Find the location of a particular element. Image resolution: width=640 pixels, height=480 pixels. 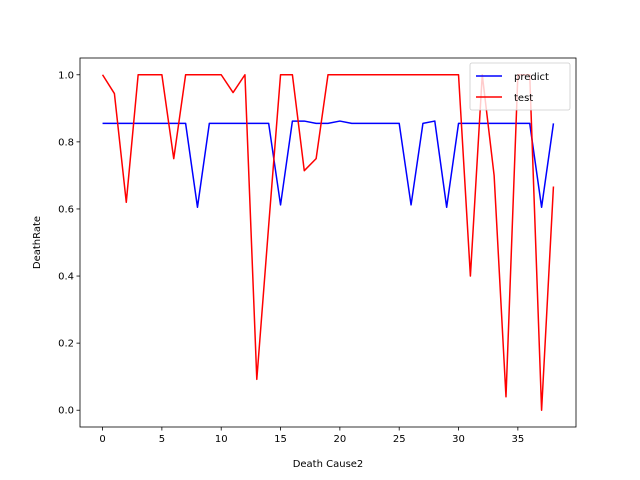

x-tick-label: 35 is located at coordinates (517, 439).